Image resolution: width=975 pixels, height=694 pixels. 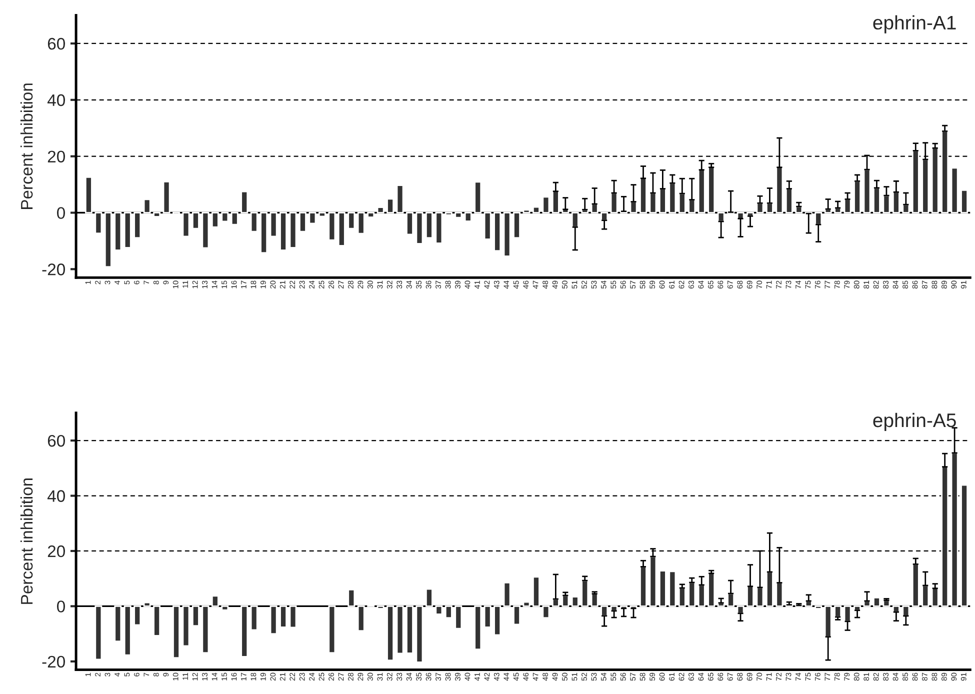 I want to click on chart-title: ephrin-A5, so click(x=914, y=422).